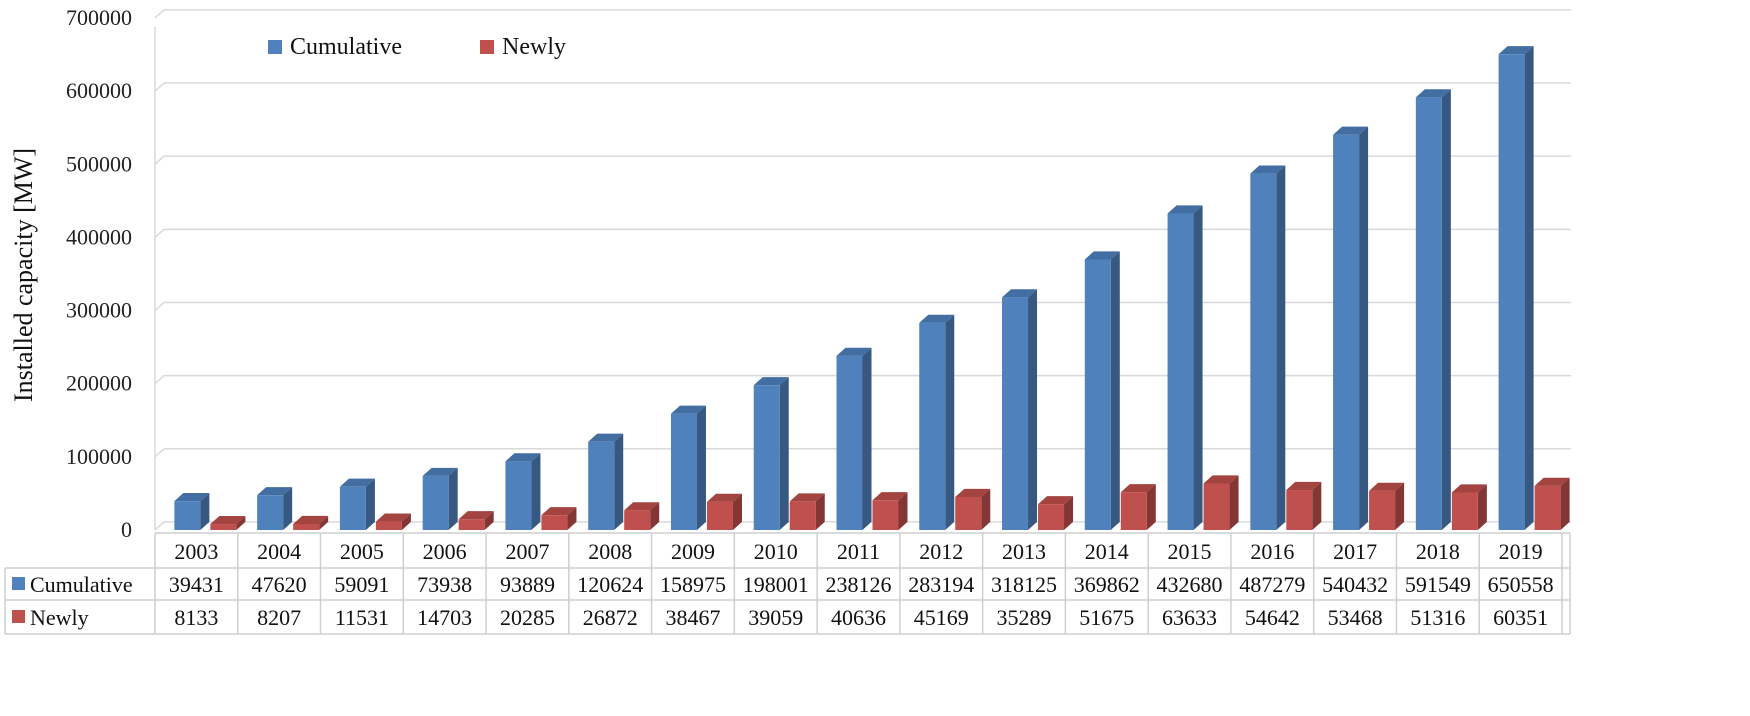  I want to click on table-series-name: Newly, so click(59, 617).